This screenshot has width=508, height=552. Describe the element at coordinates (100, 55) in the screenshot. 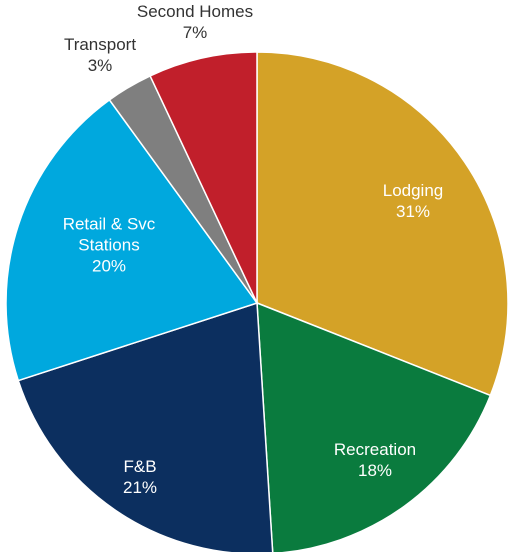

I see `slice-label: Transport 3%` at that location.